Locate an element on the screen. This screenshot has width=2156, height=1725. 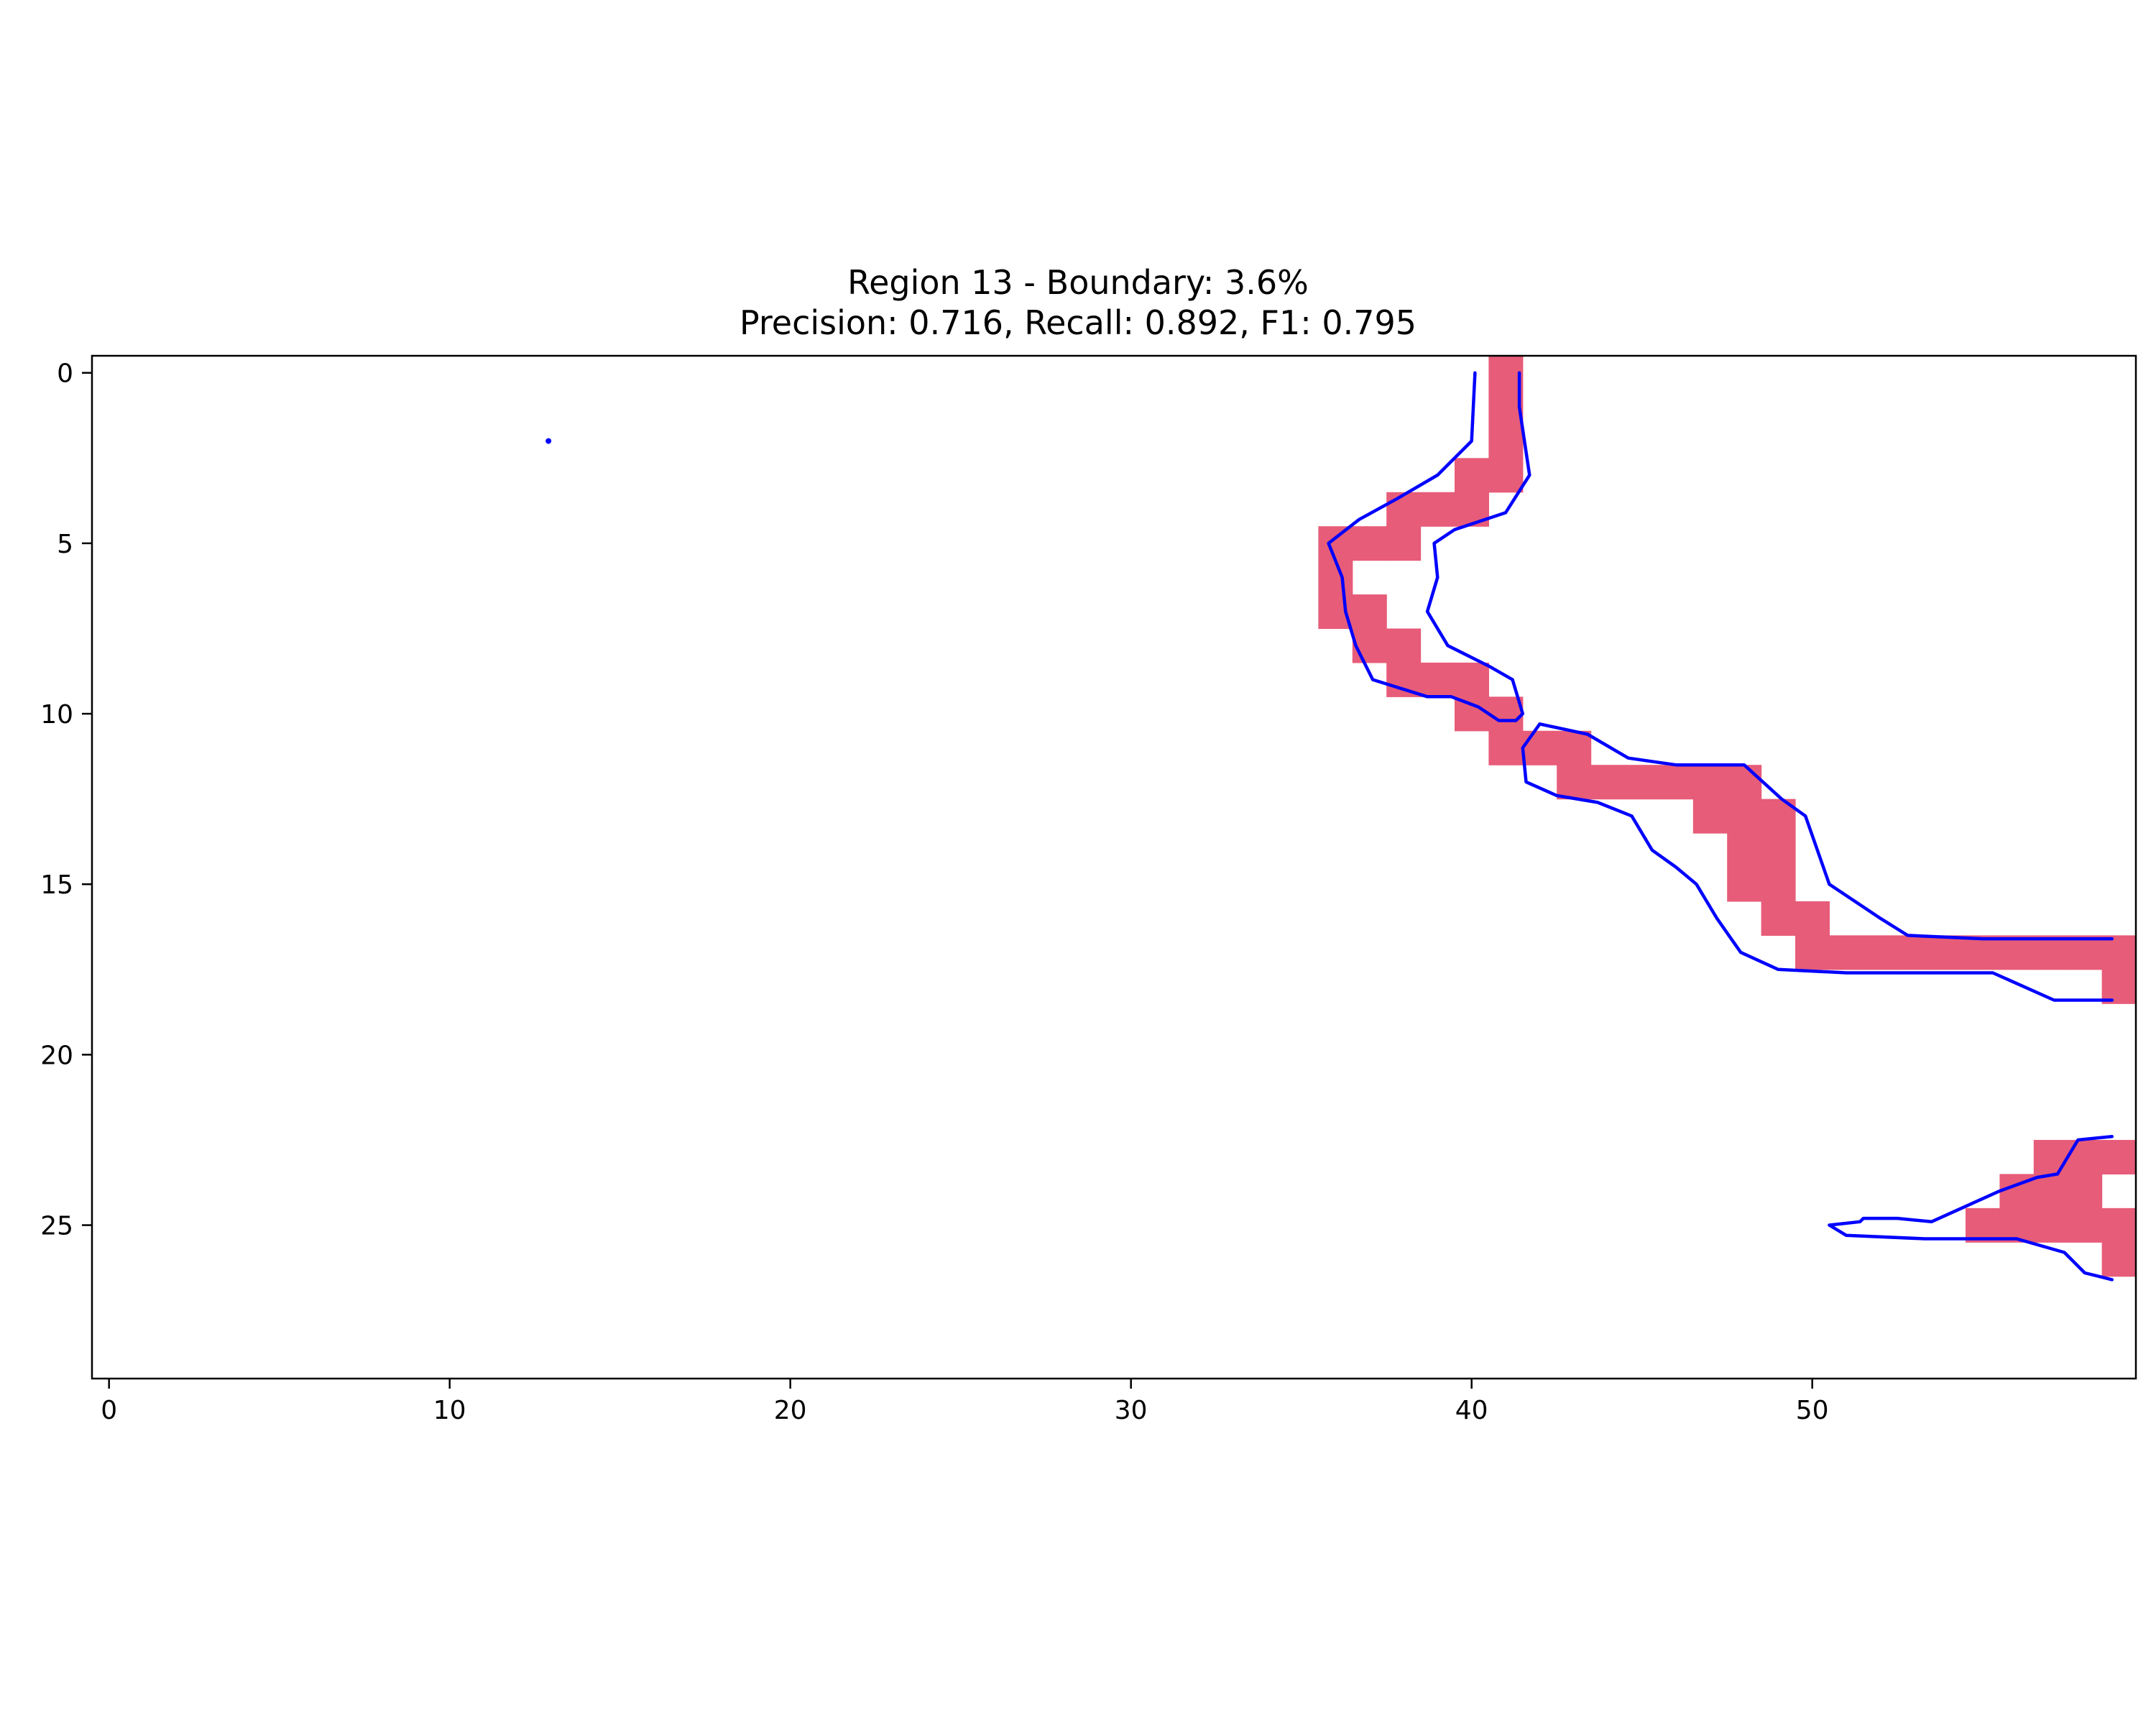
y-tick-label: 10 is located at coordinates (57, 715).